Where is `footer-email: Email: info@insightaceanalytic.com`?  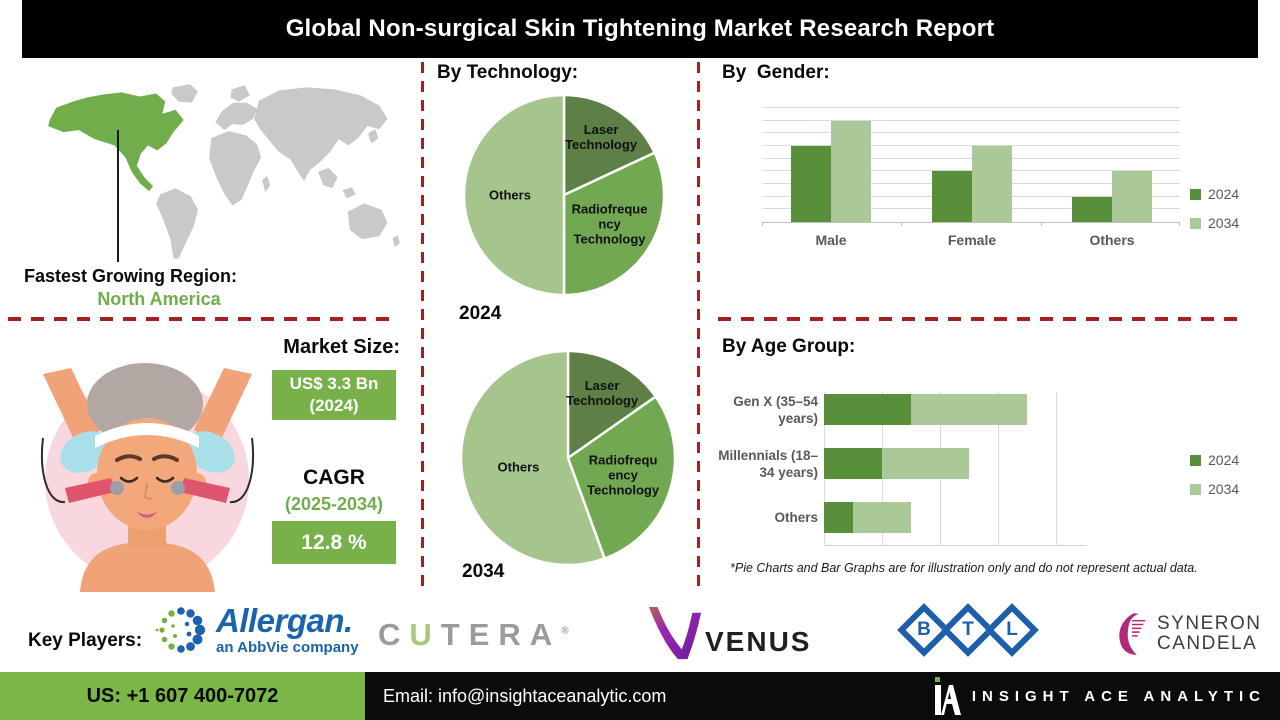 footer-email: Email: info@insightaceanalytic.com is located at coordinates (525, 695).